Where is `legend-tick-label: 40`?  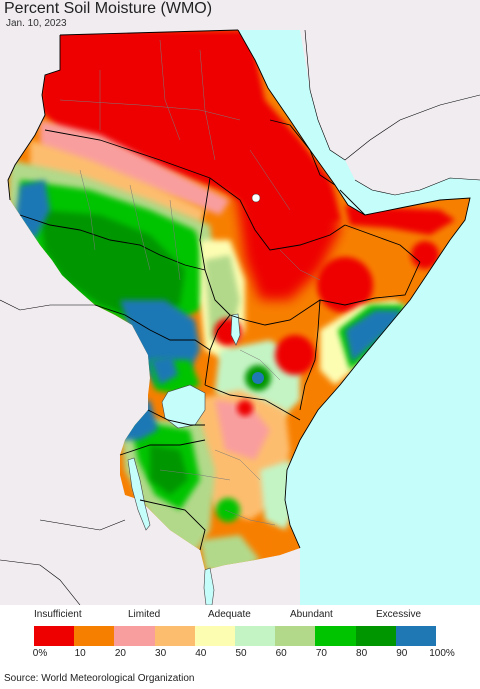
legend-tick-label: 40 is located at coordinates (201, 653).